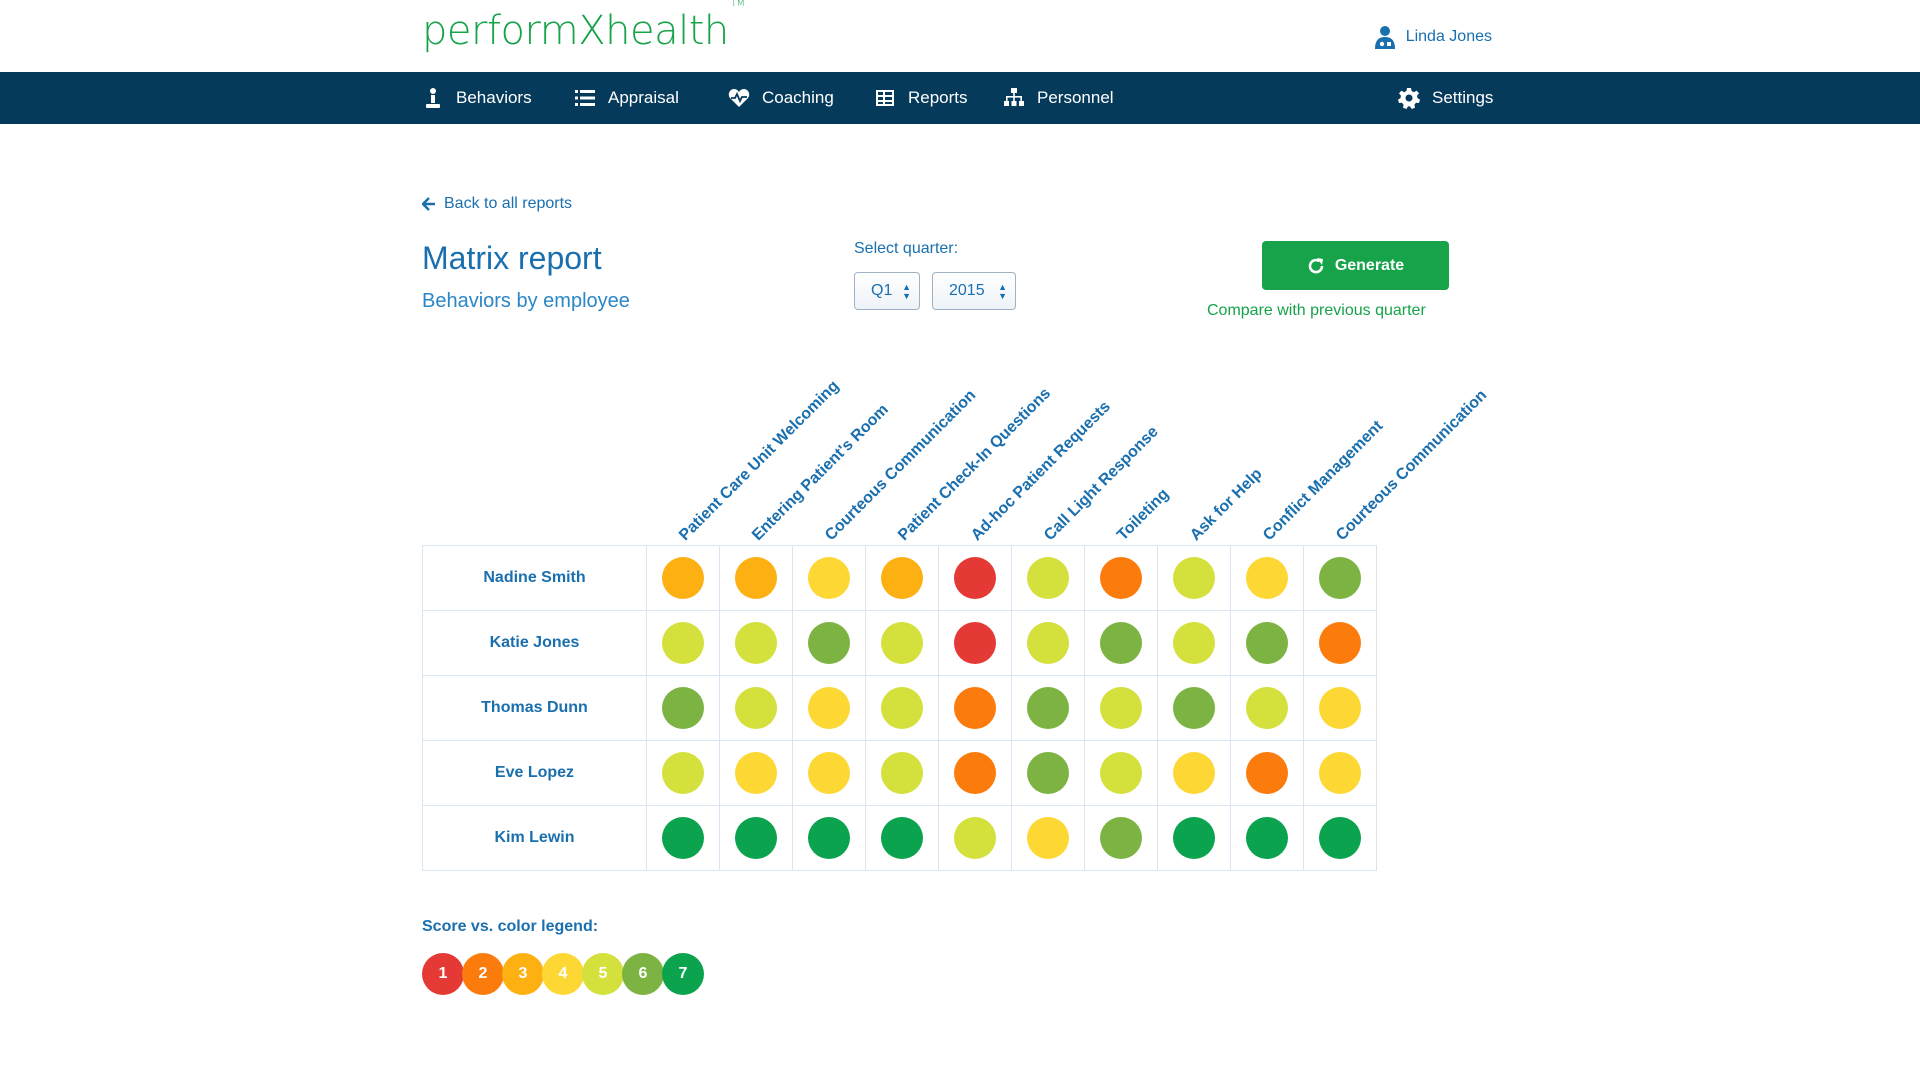 This screenshot has height=1082, width=1920. Describe the element at coordinates (497, 204) in the screenshot. I see `back-to-reports-link: Back to all reports` at that location.